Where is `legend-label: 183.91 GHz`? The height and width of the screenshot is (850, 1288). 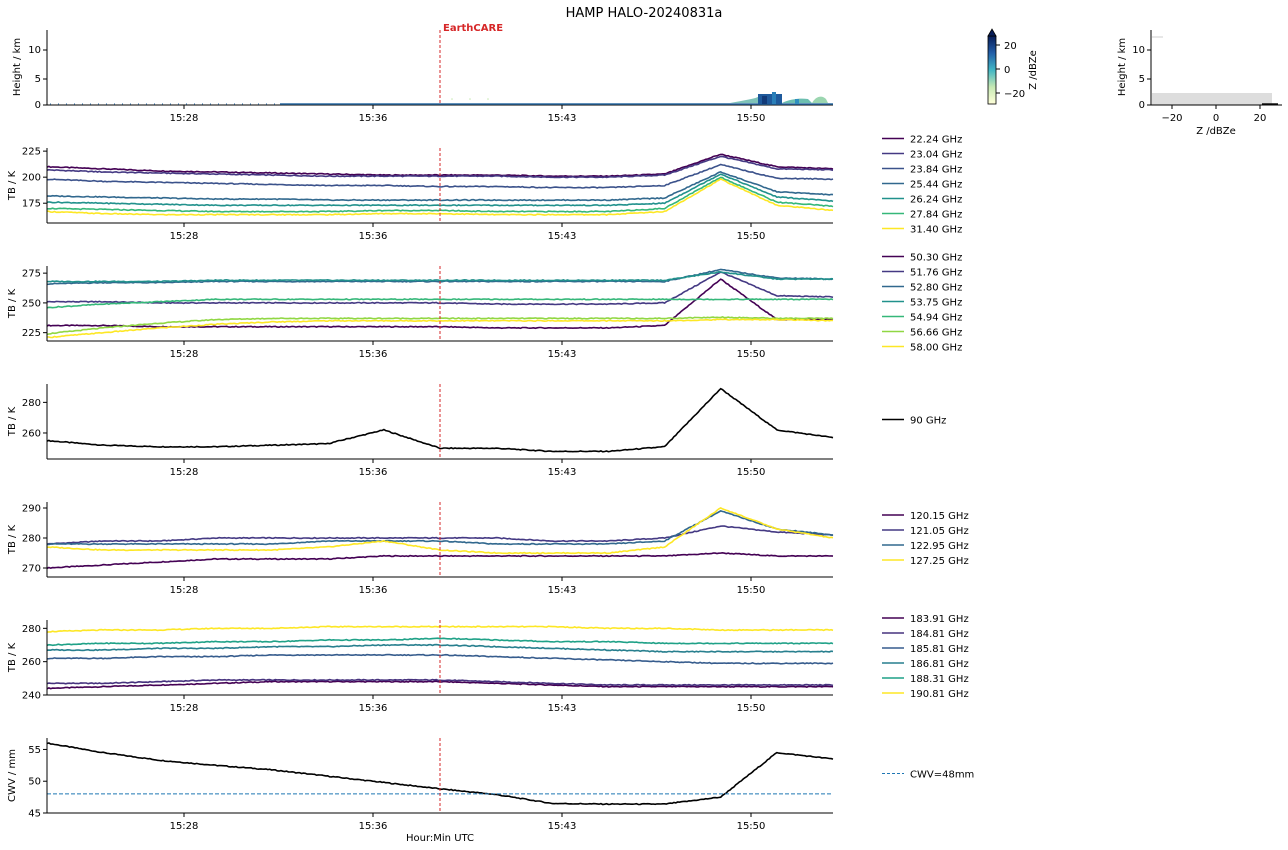 legend-label: 183.91 GHz is located at coordinates (939, 619).